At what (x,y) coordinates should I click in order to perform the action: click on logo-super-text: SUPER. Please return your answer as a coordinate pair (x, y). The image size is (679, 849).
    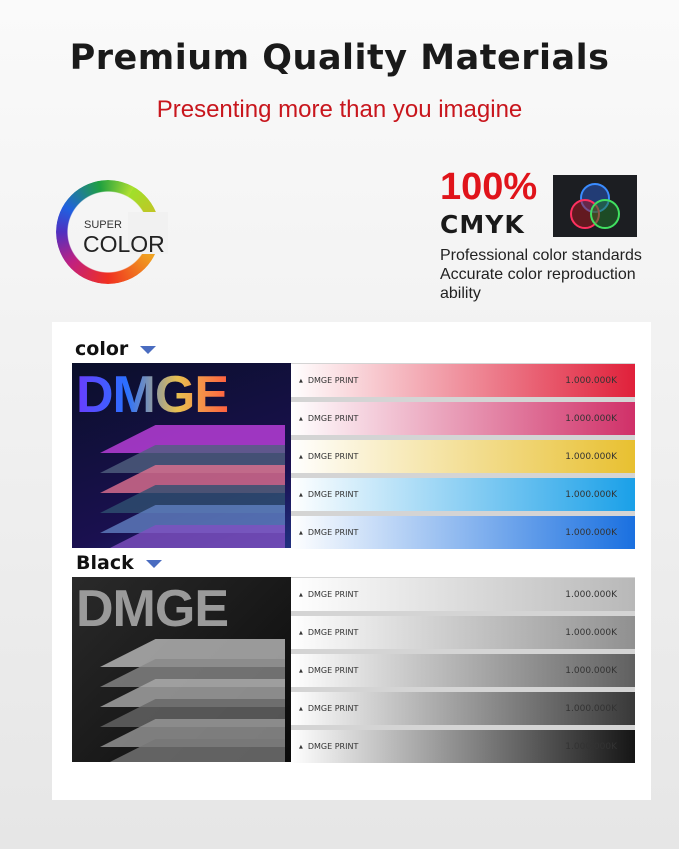
    Looking at the image, I should click on (103, 225).